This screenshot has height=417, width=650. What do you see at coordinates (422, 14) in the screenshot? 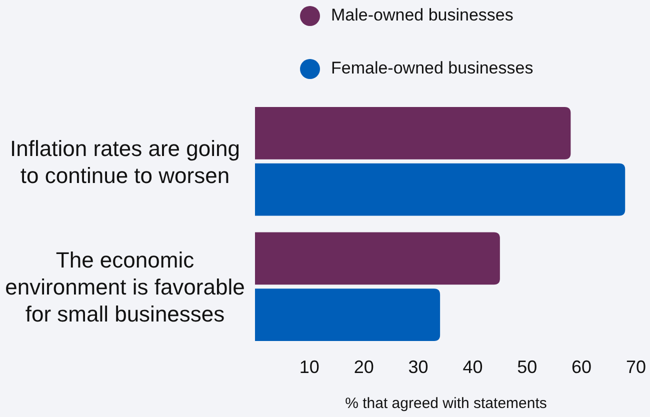
I see `legend-label: Male-owned businesses` at bounding box center [422, 14].